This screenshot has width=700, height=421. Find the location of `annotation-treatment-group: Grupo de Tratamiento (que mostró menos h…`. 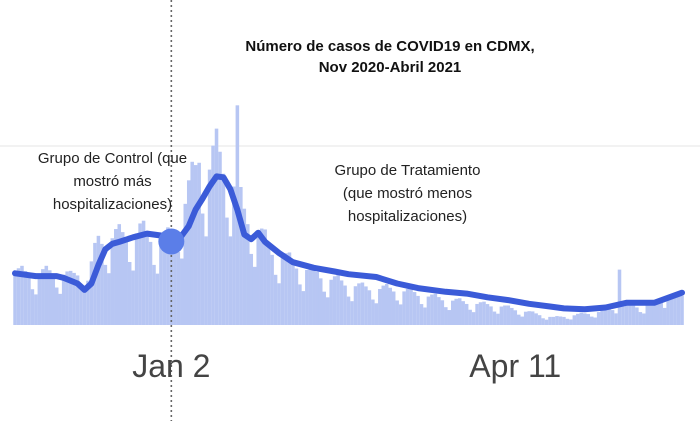

annotation-treatment-group: Grupo de Tratamiento (que mostró menos h… is located at coordinates (407, 193).